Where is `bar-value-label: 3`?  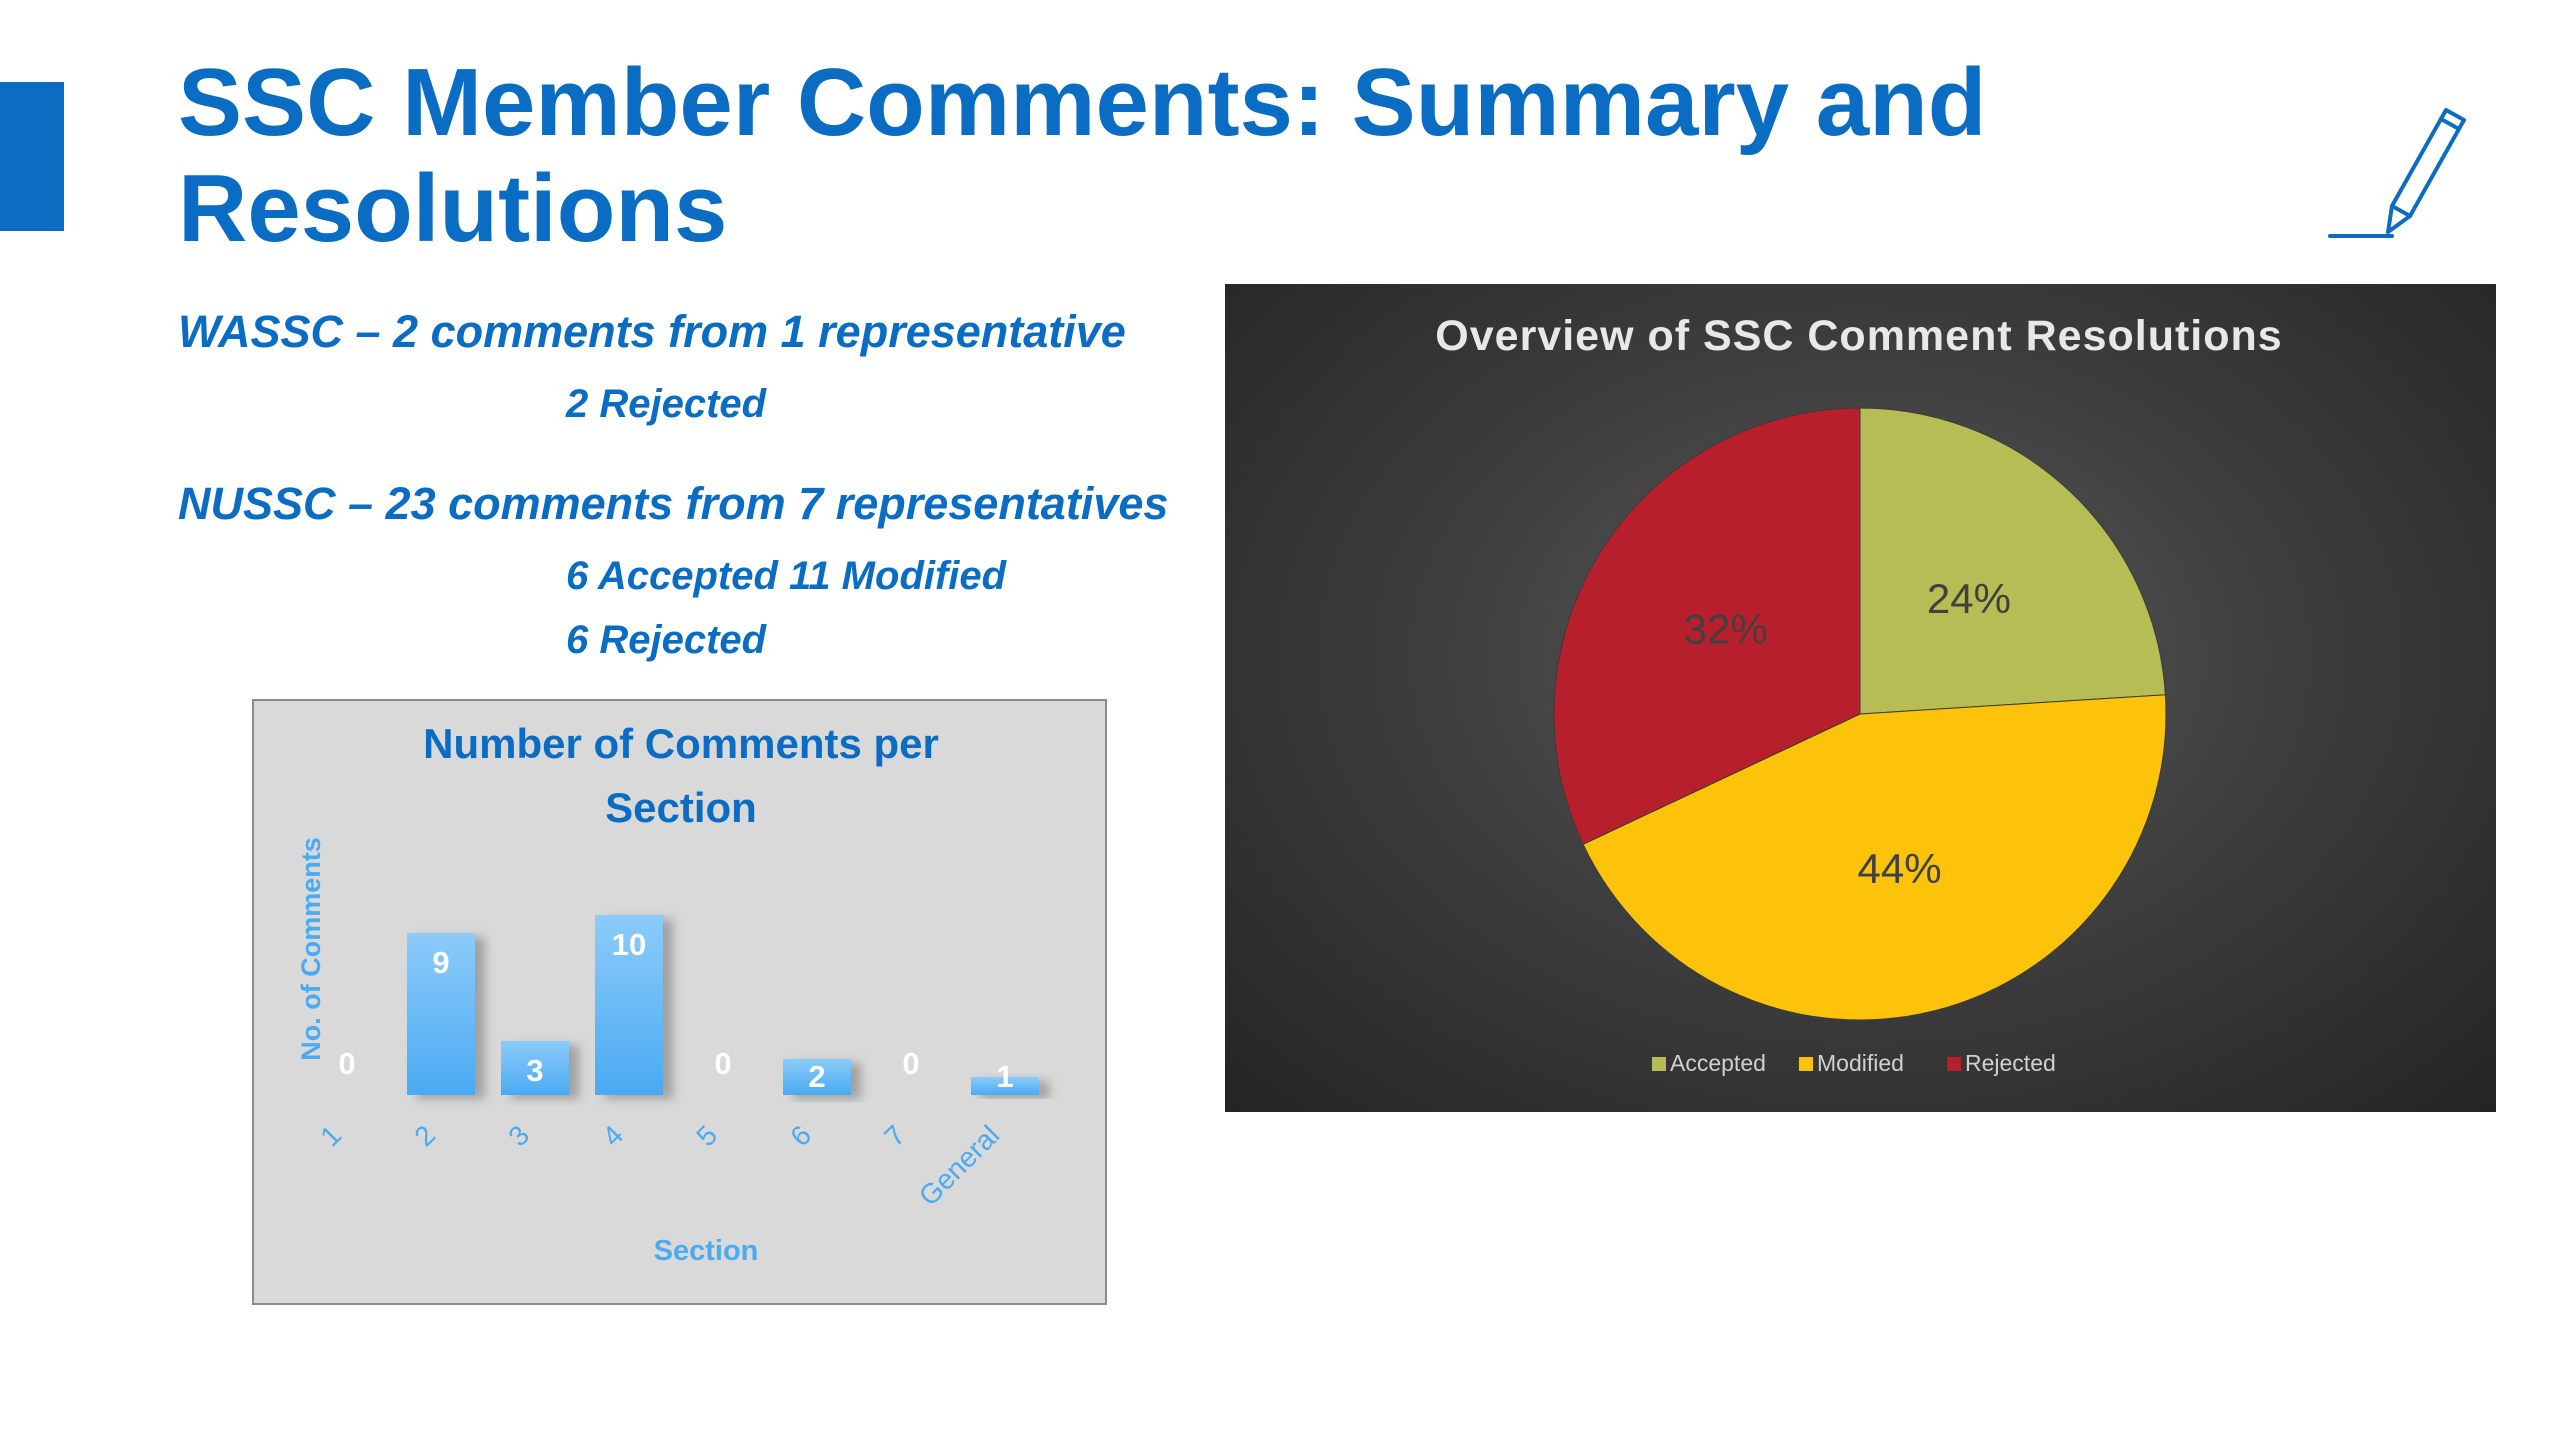 bar-value-label: 3 is located at coordinates (534, 1070).